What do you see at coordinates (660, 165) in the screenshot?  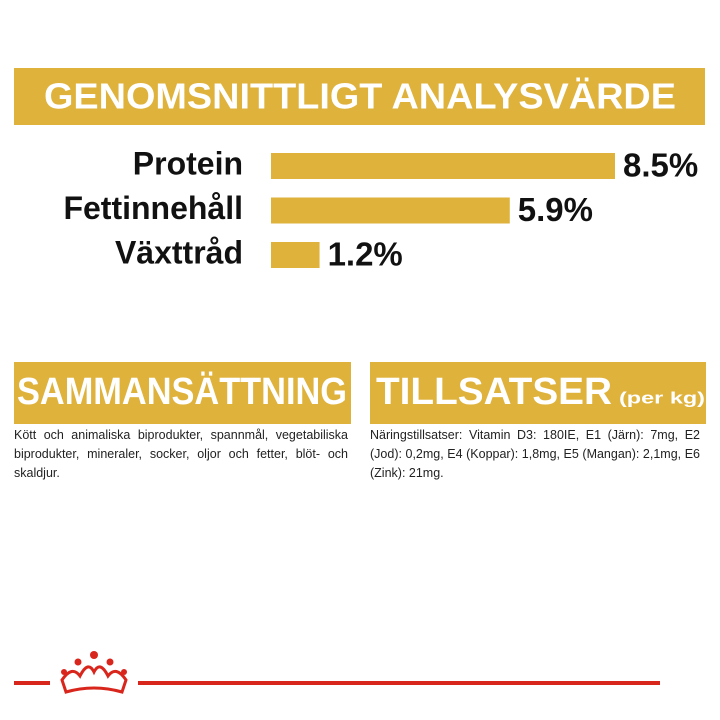 I see `value-label: 8.5%` at bounding box center [660, 165].